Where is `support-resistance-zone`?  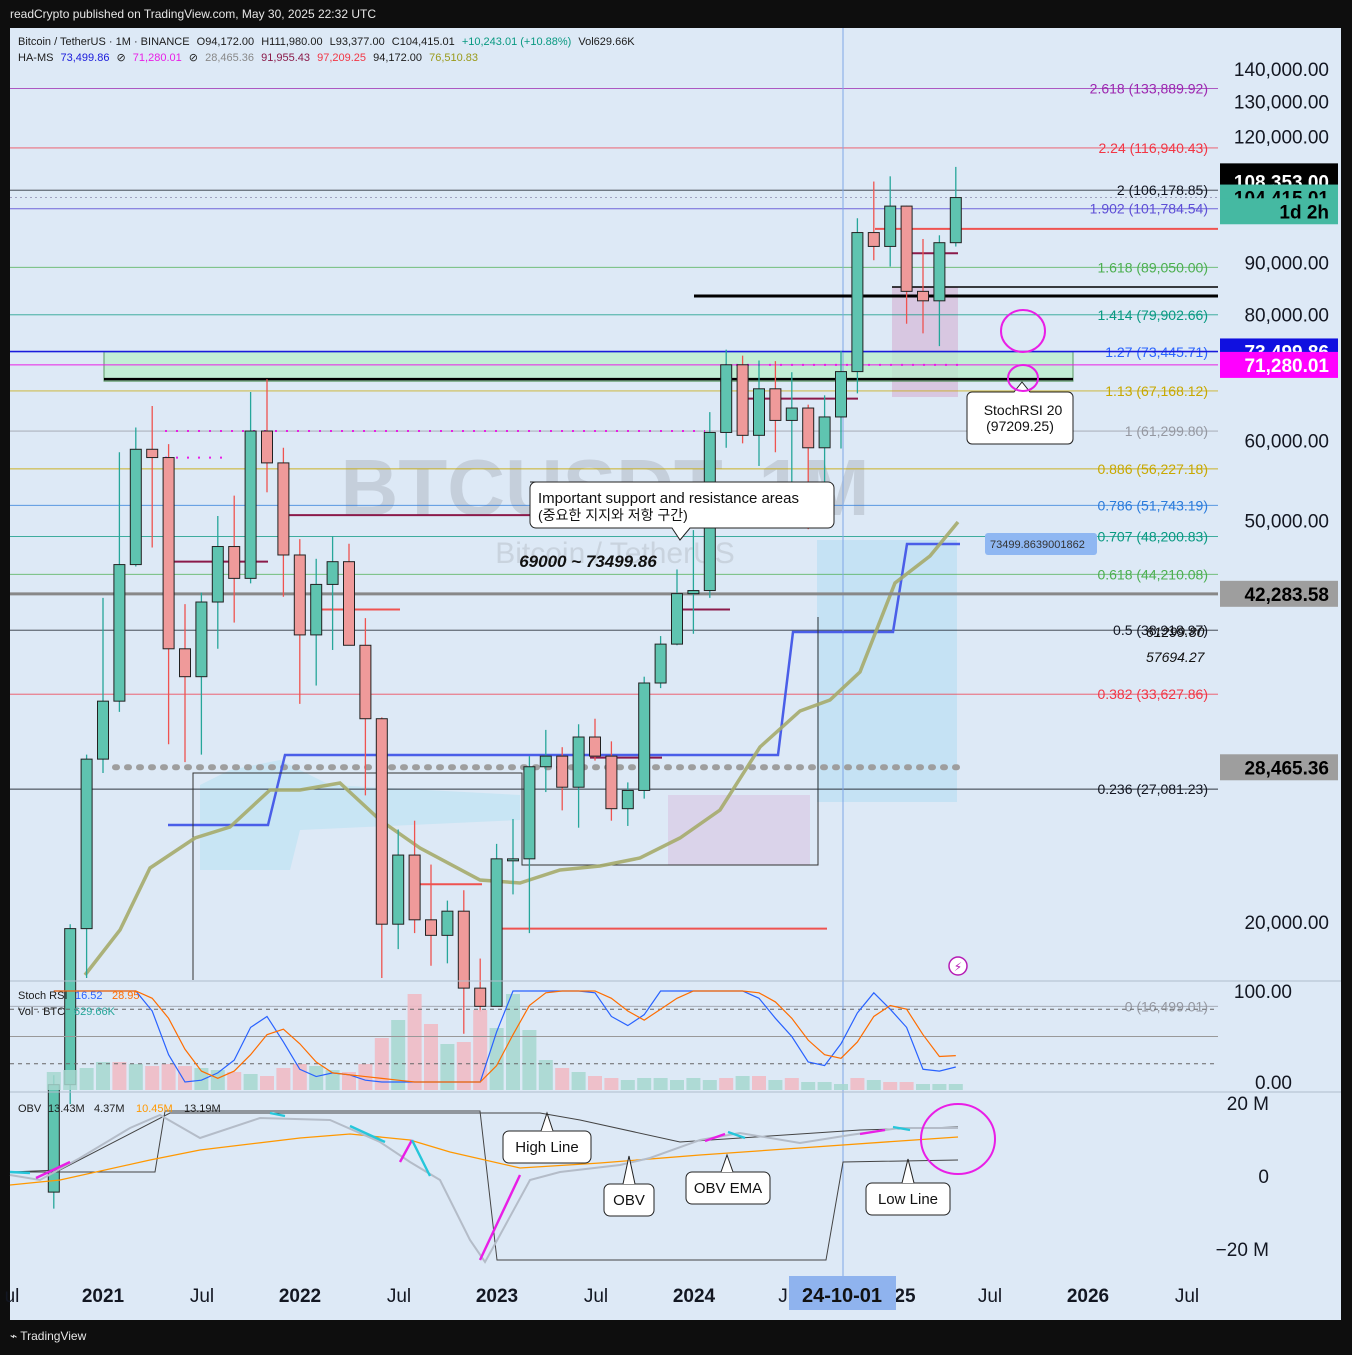
support-resistance-zone is located at coordinates (588, 366).